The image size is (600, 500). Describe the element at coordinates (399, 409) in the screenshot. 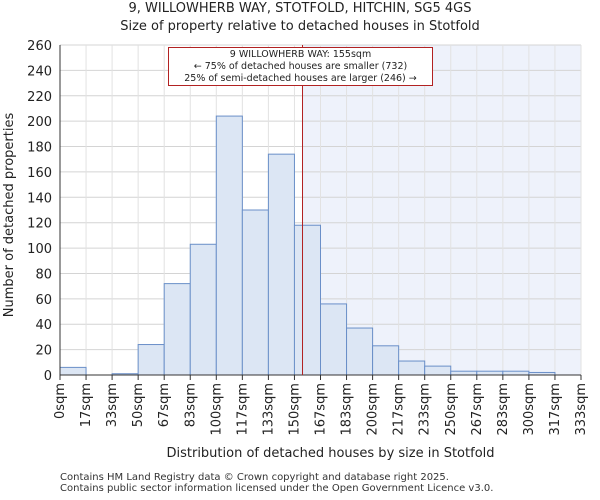

I see `x-tick-label: 217sqm` at that location.